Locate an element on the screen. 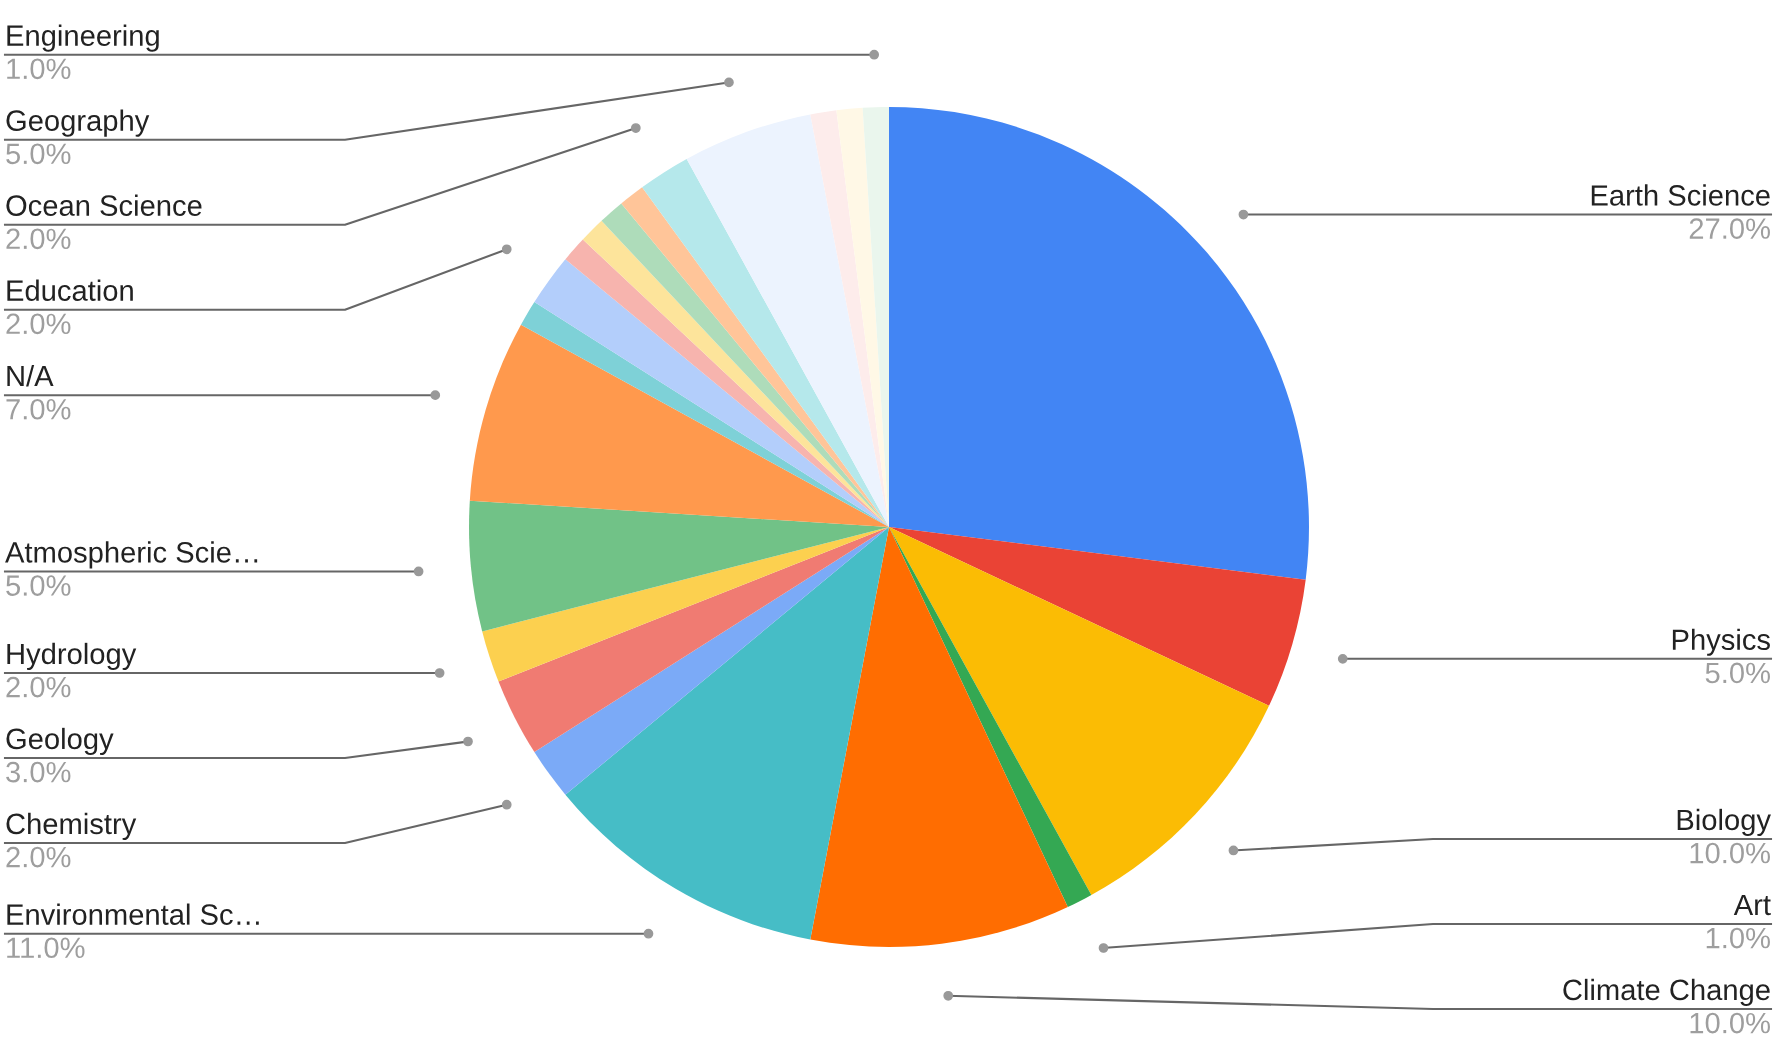  slice-label: Earth Science is located at coordinates (1680, 195).